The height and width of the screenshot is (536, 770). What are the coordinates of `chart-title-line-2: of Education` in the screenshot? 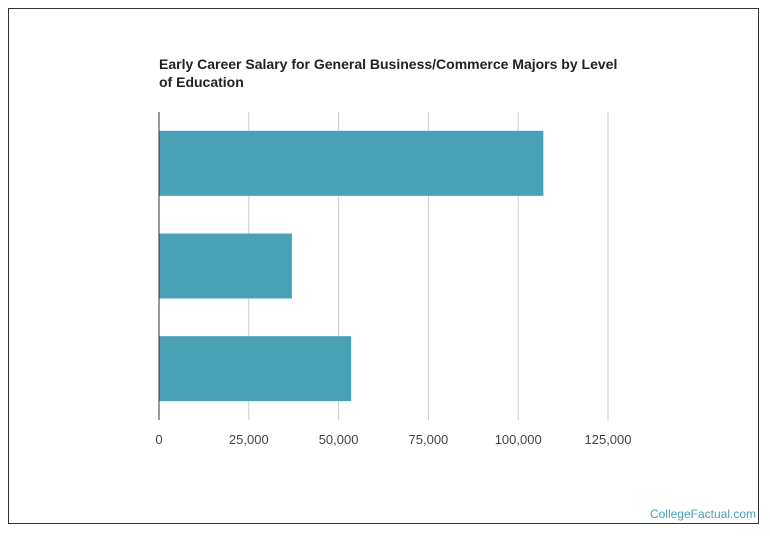 It's located at (201, 82).